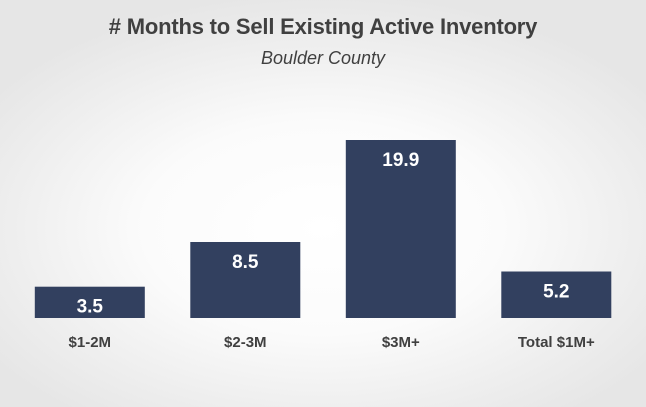 The image size is (646, 407). What do you see at coordinates (401, 342) in the screenshot?
I see `category-label-3m: $3M+` at bounding box center [401, 342].